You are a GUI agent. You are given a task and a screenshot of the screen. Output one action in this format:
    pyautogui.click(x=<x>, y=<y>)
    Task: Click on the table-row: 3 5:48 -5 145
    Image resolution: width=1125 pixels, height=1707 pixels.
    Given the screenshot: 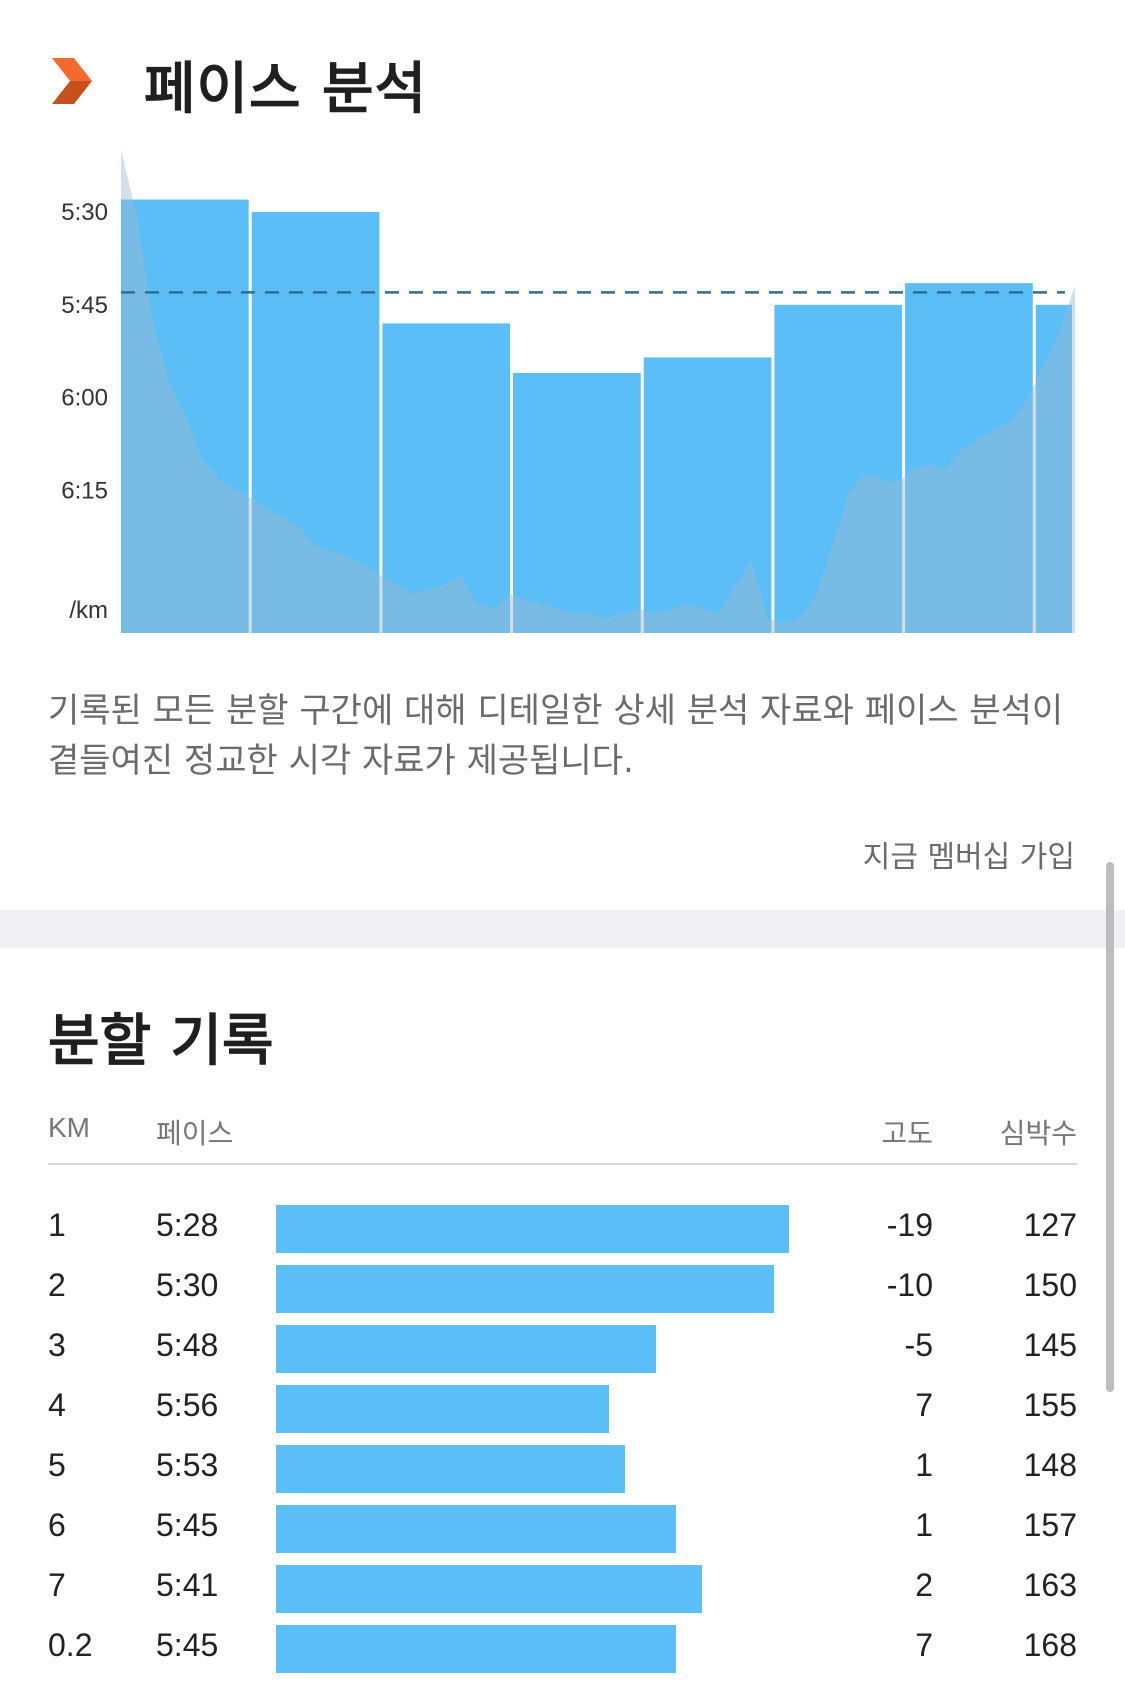 What is the action you would take?
    pyautogui.click(x=562, y=1345)
    